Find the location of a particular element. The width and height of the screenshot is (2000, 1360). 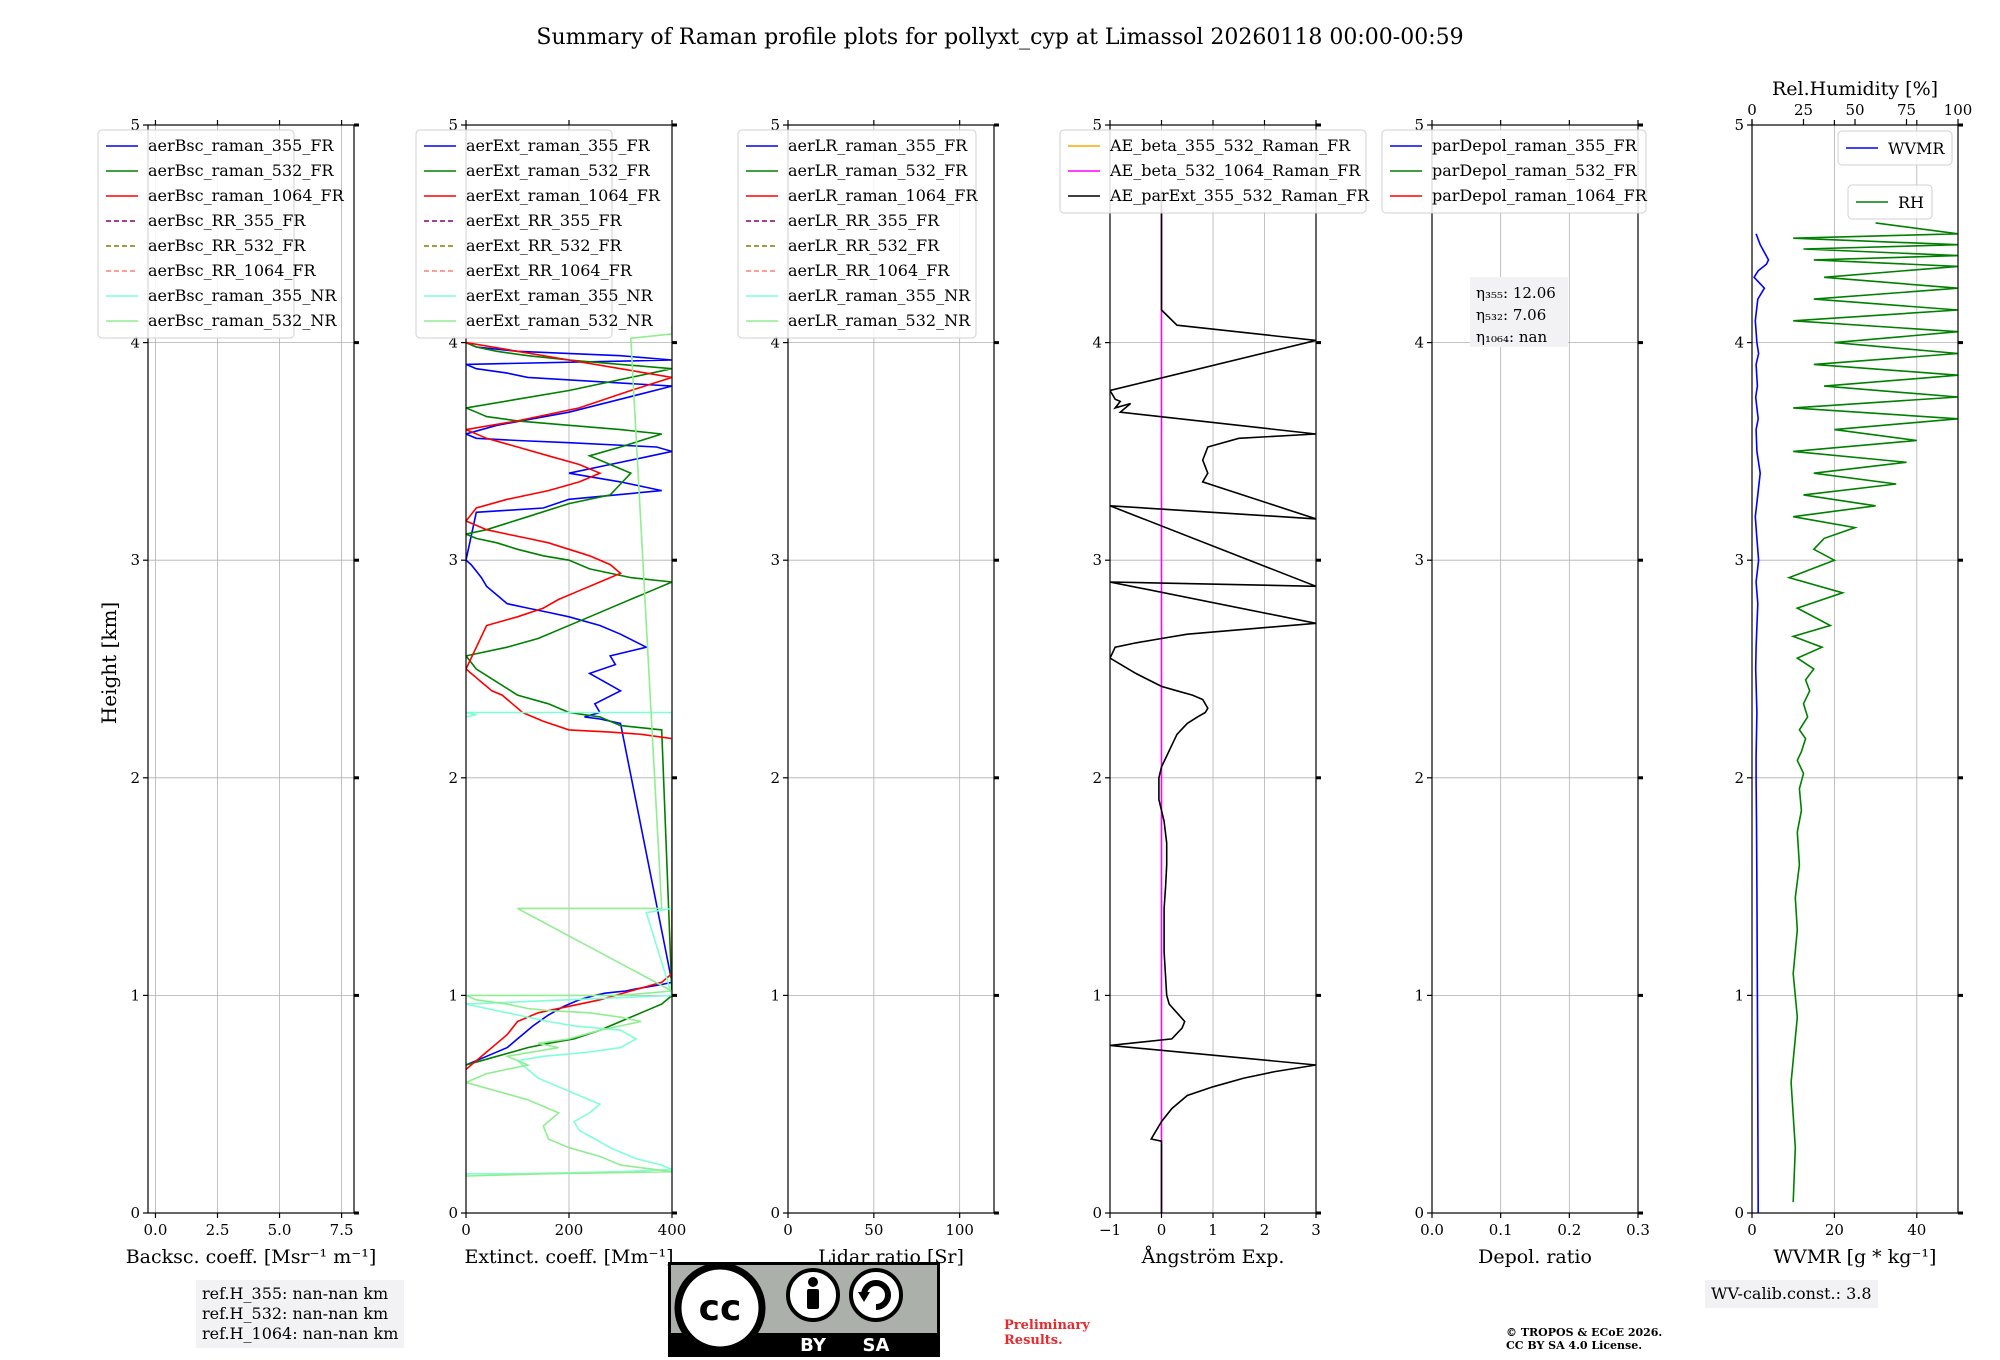

x-axis-label: Depol. ratio is located at coordinates (1535, 1257).